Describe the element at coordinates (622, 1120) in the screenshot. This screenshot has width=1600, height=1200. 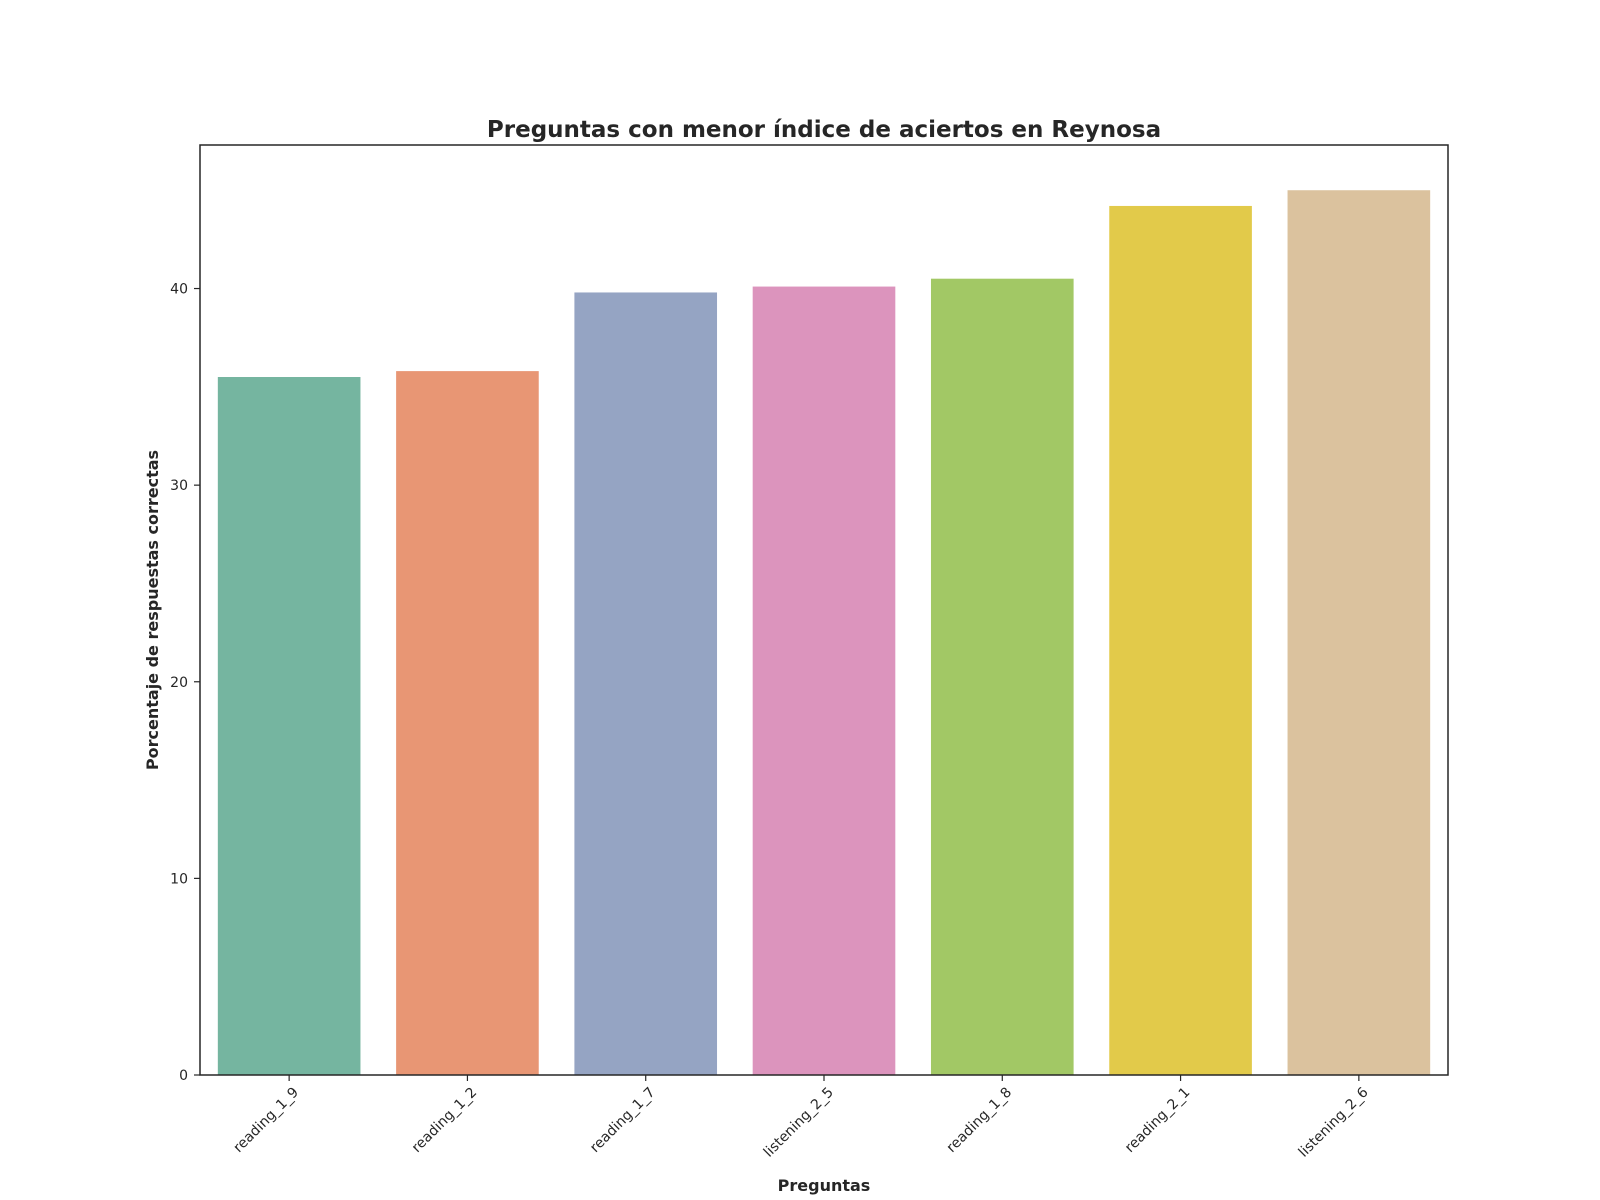
I see `x-tick-label-reading_1_7: reading_1_7` at that location.